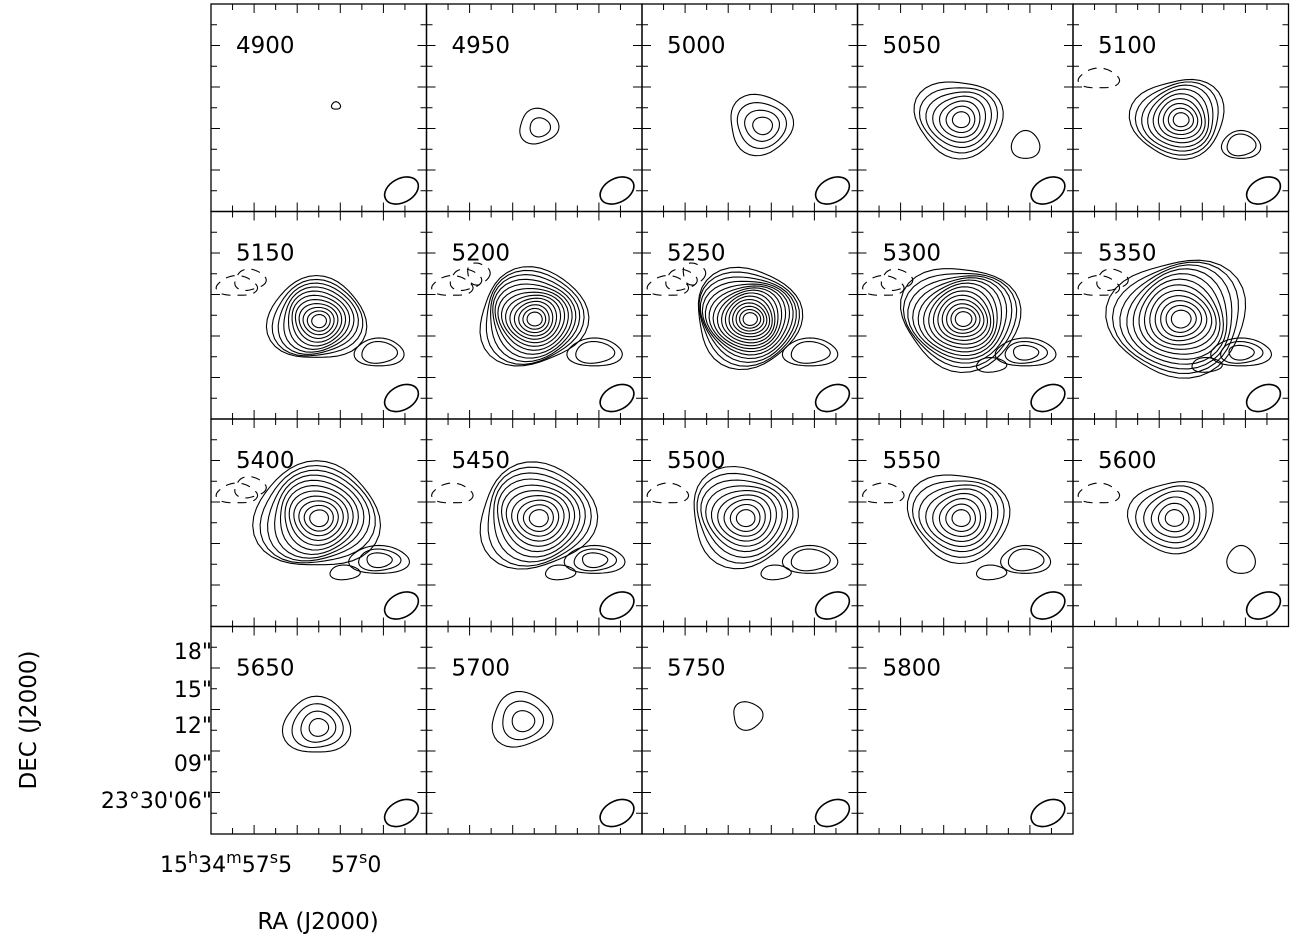 Image resolution: width=1303 pixels, height=940 pixels. Describe the element at coordinates (696, 669) in the screenshot. I see `channel-label: 5750` at that location.